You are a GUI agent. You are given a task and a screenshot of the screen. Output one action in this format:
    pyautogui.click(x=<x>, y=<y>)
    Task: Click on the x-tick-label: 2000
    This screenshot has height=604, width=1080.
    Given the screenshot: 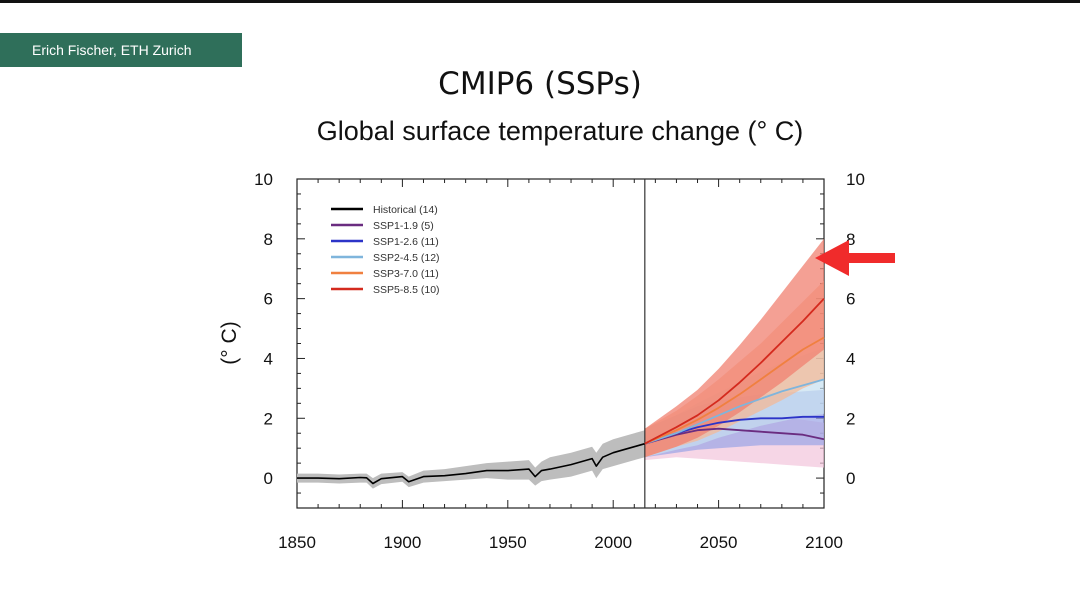 What is the action you would take?
    pyautogui.click(x=613, y=542)
    